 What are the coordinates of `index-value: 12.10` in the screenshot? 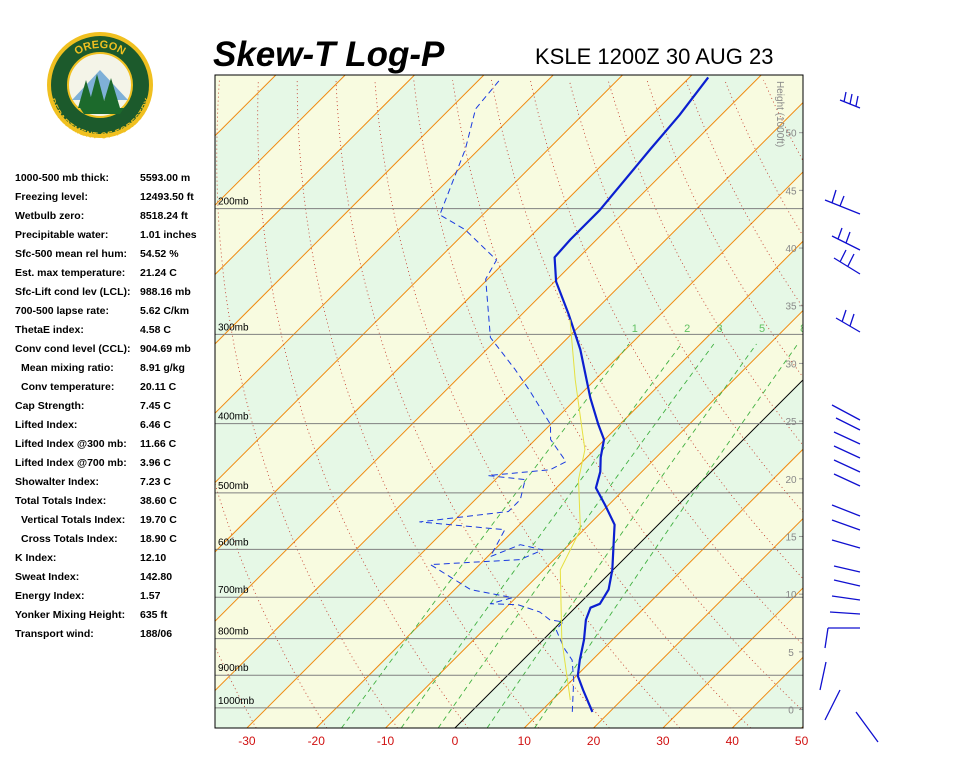 It's located at (153, 557).